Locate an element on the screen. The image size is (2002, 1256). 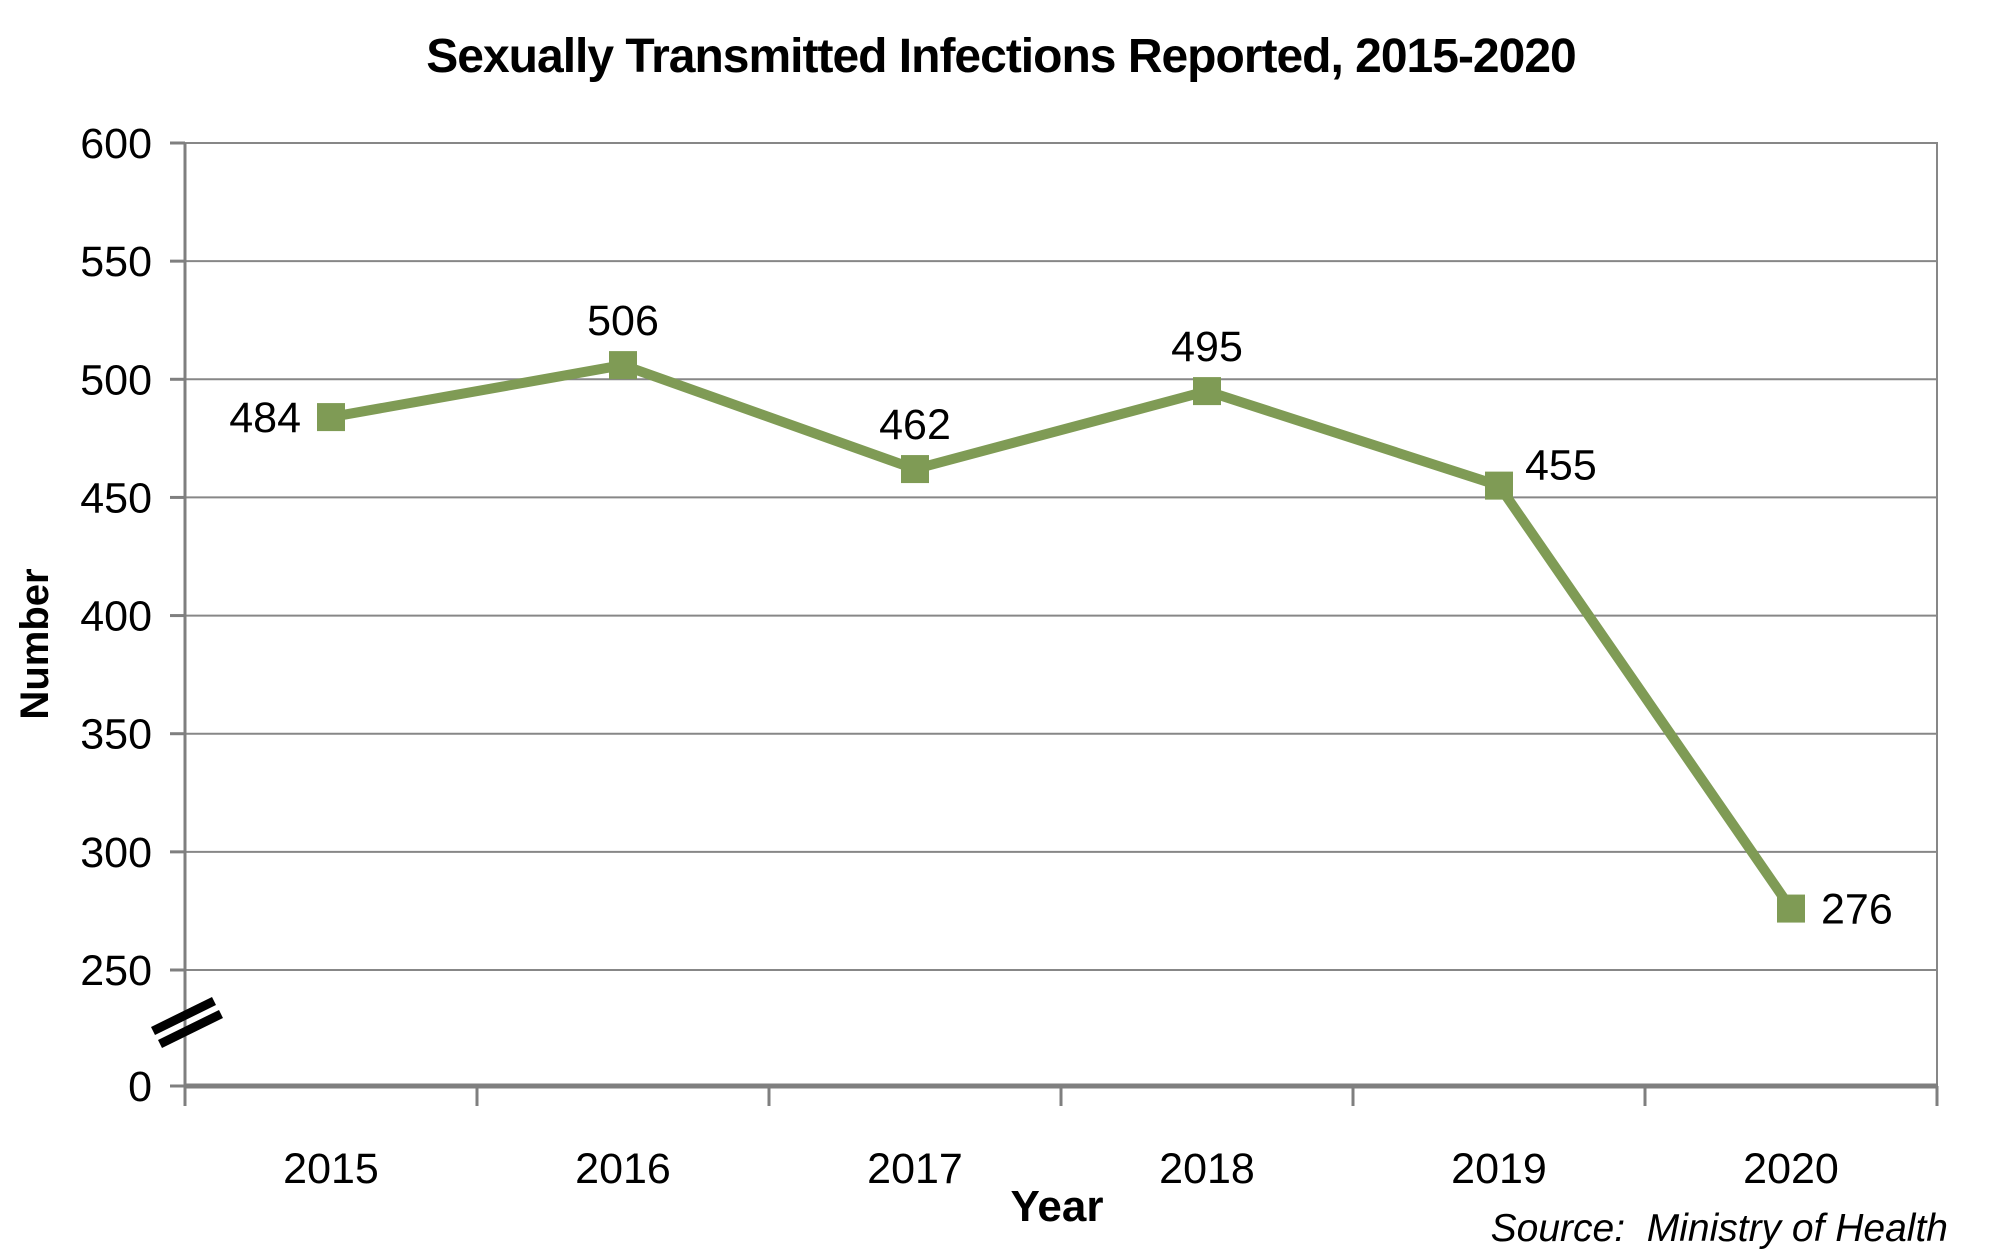
y-tick-label-400: 400 is located at coordinates (116, 617).